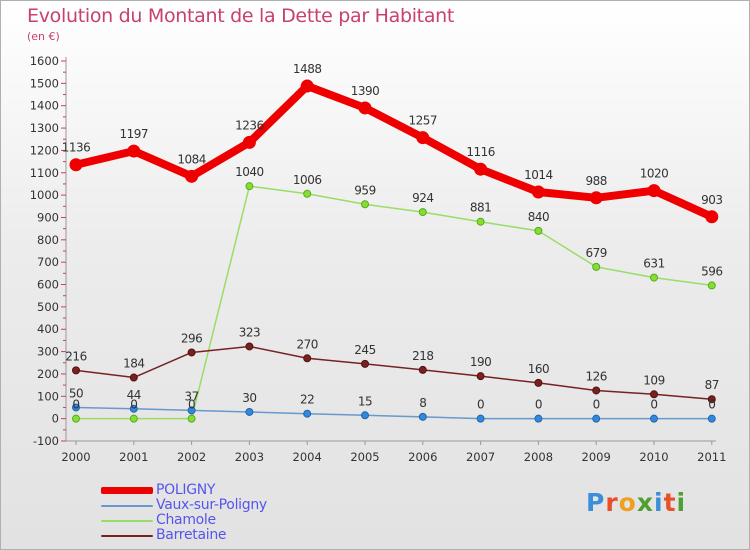  I want to click on y-tick-label: 900, so click(48, 217).